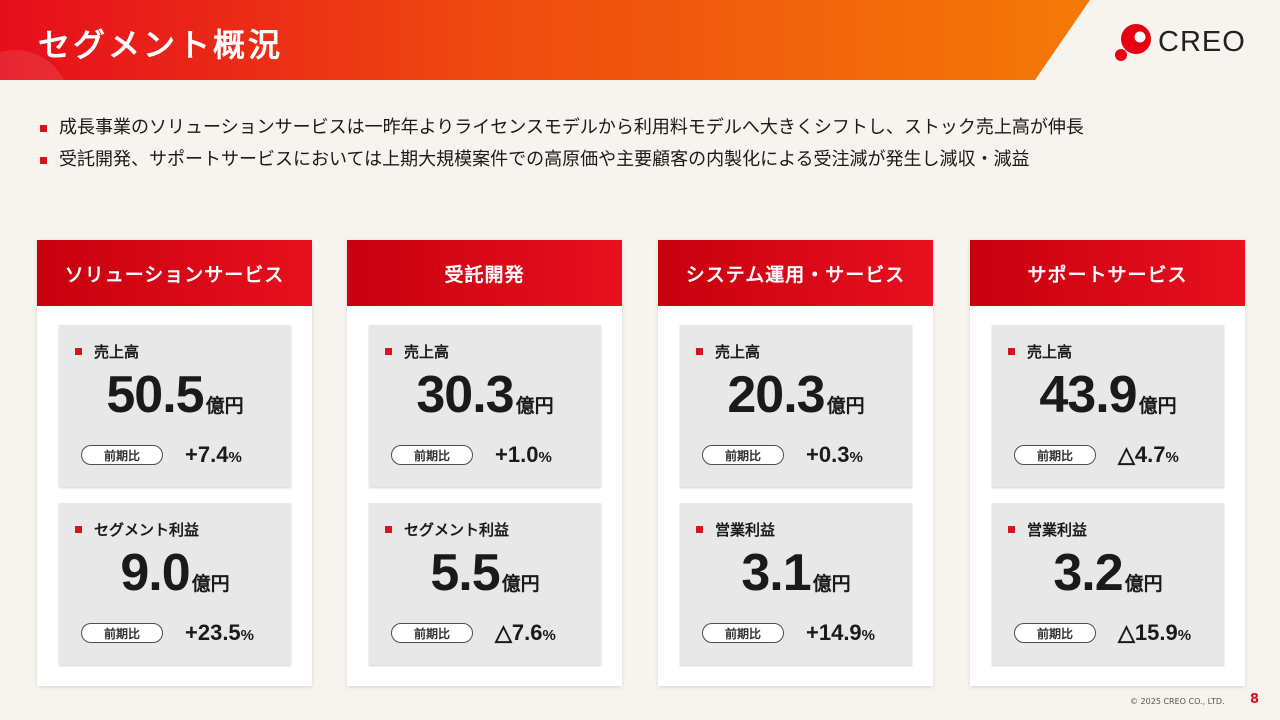  What do you see at coordinates (1107, 273) in the screenshot?
I see `segment-title: サポートサービス` at bounding box center [1107, 273].